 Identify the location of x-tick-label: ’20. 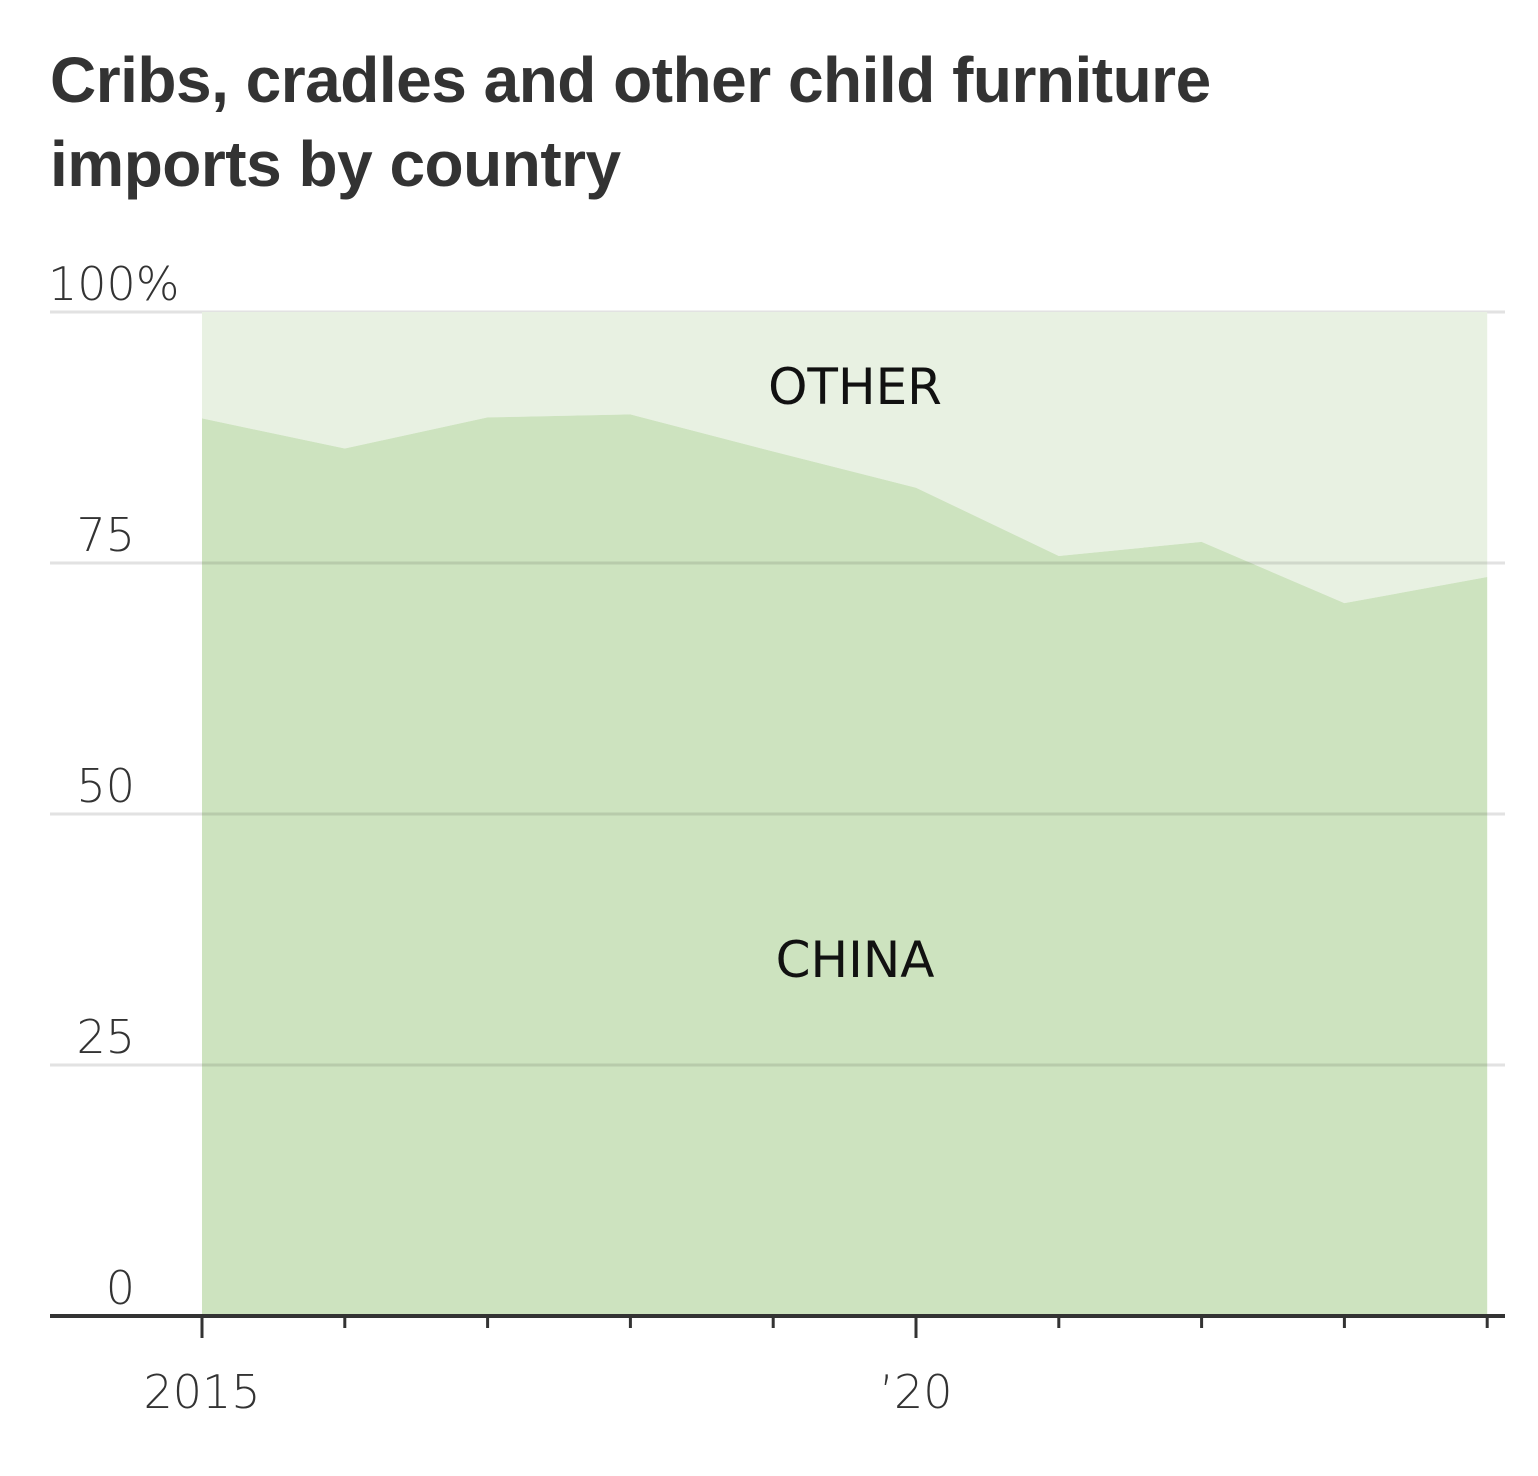
(915, 1392).